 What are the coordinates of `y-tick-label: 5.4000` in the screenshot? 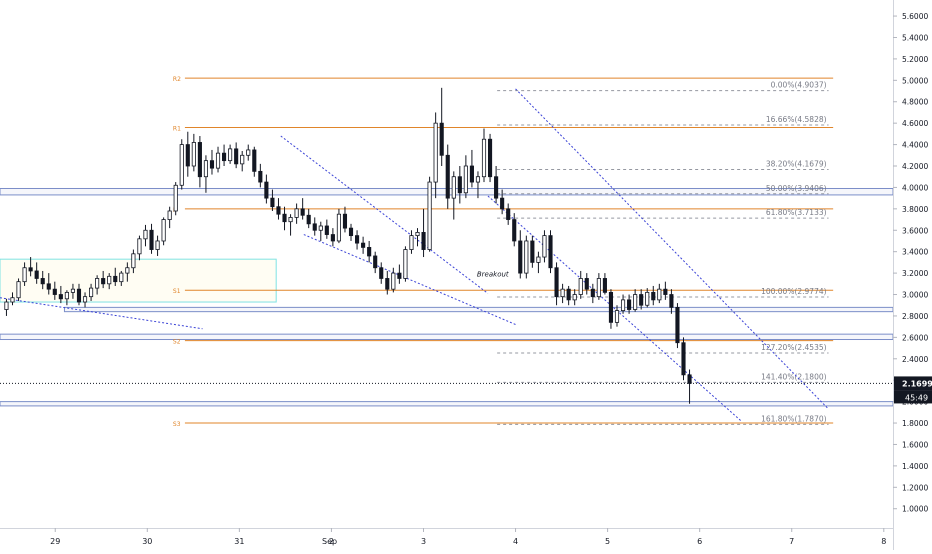 It's located at (915, 37).